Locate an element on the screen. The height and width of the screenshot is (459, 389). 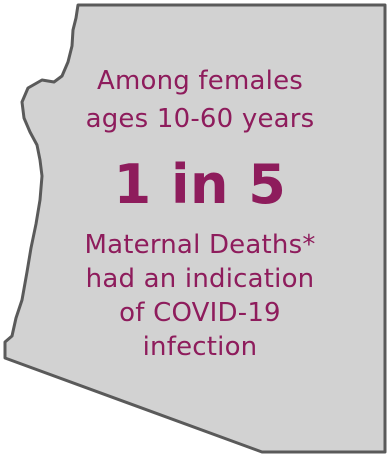
statistic-value: 1 in 5 is located at coordinates (200, 184).